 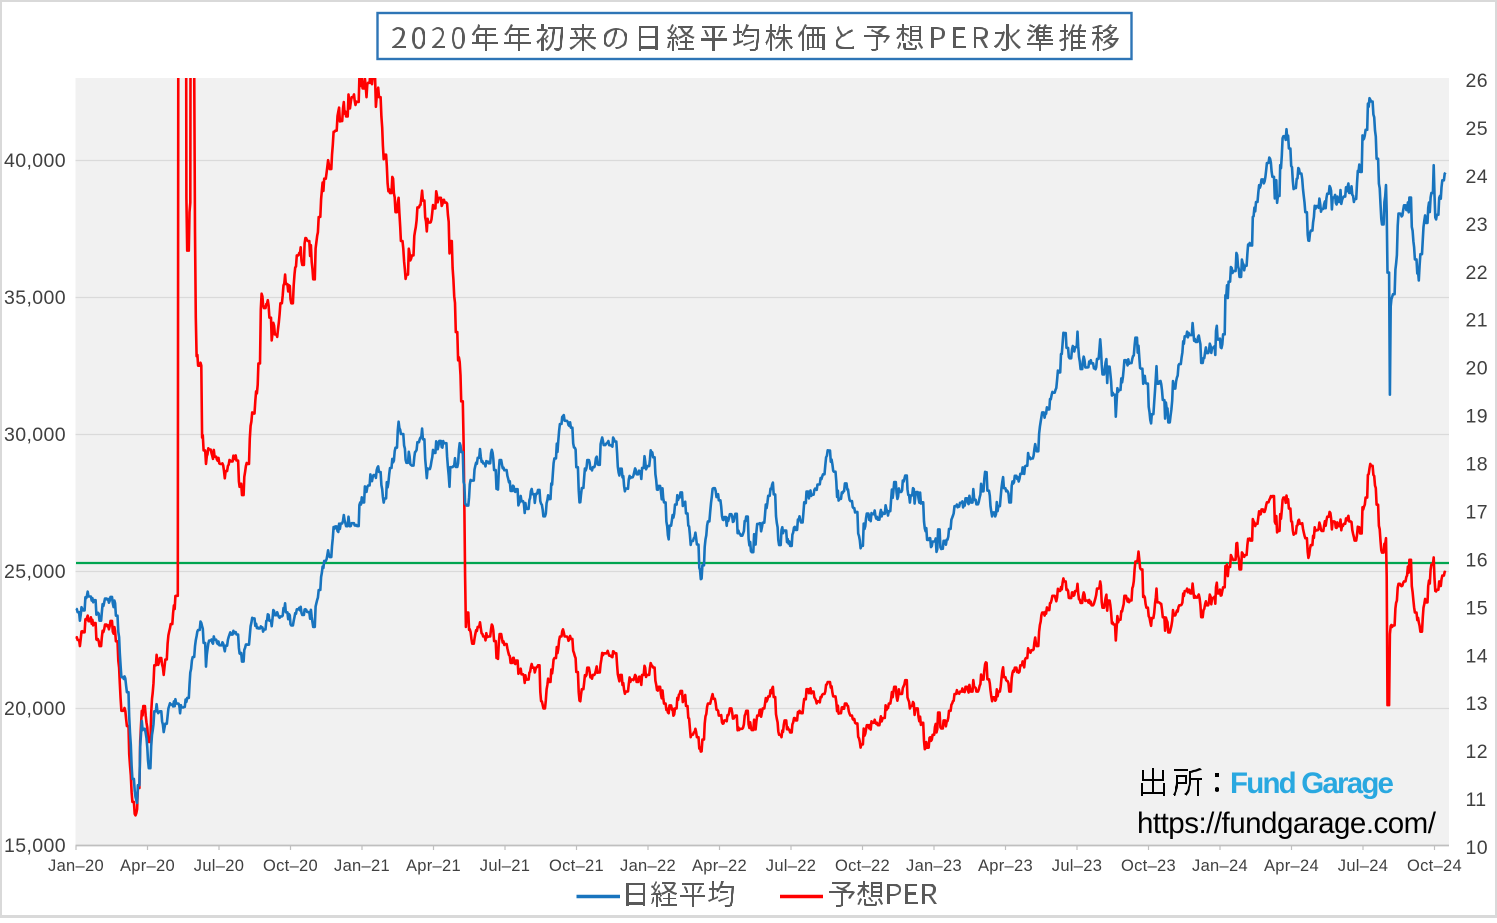 What do you see at coordinates (35, 435) in the screenshot?
I see `svg-text: 30,000` at bounding box center [35, 435].